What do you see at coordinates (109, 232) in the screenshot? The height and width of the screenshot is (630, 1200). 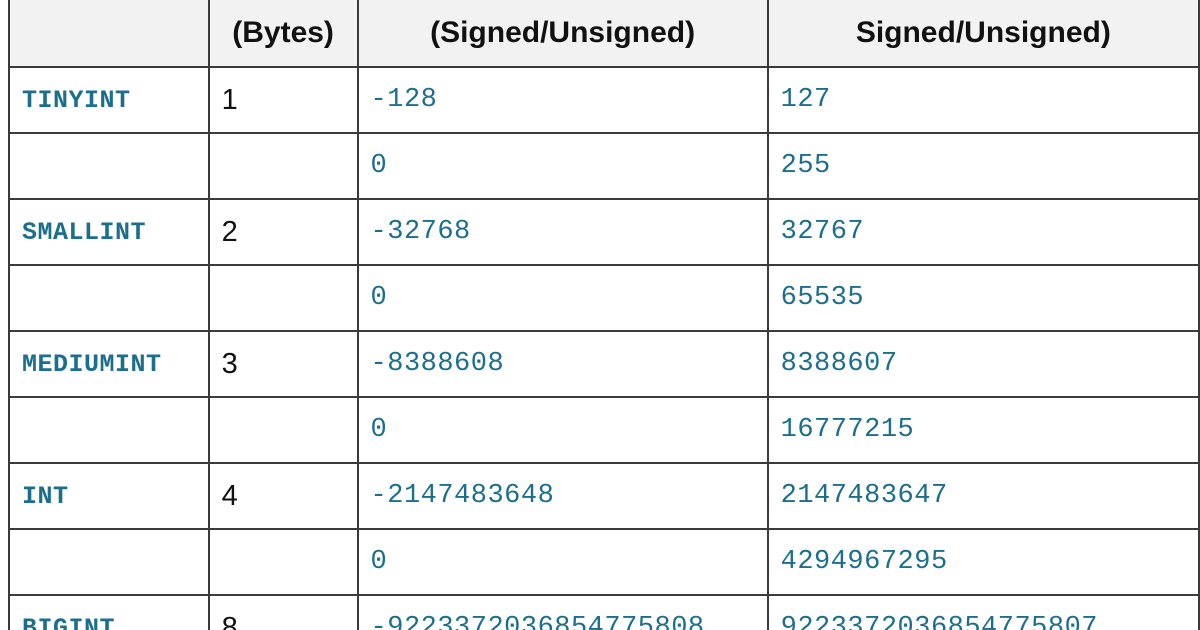 I see `type-cell: SMALLINT` at bounding box center [109, 232].